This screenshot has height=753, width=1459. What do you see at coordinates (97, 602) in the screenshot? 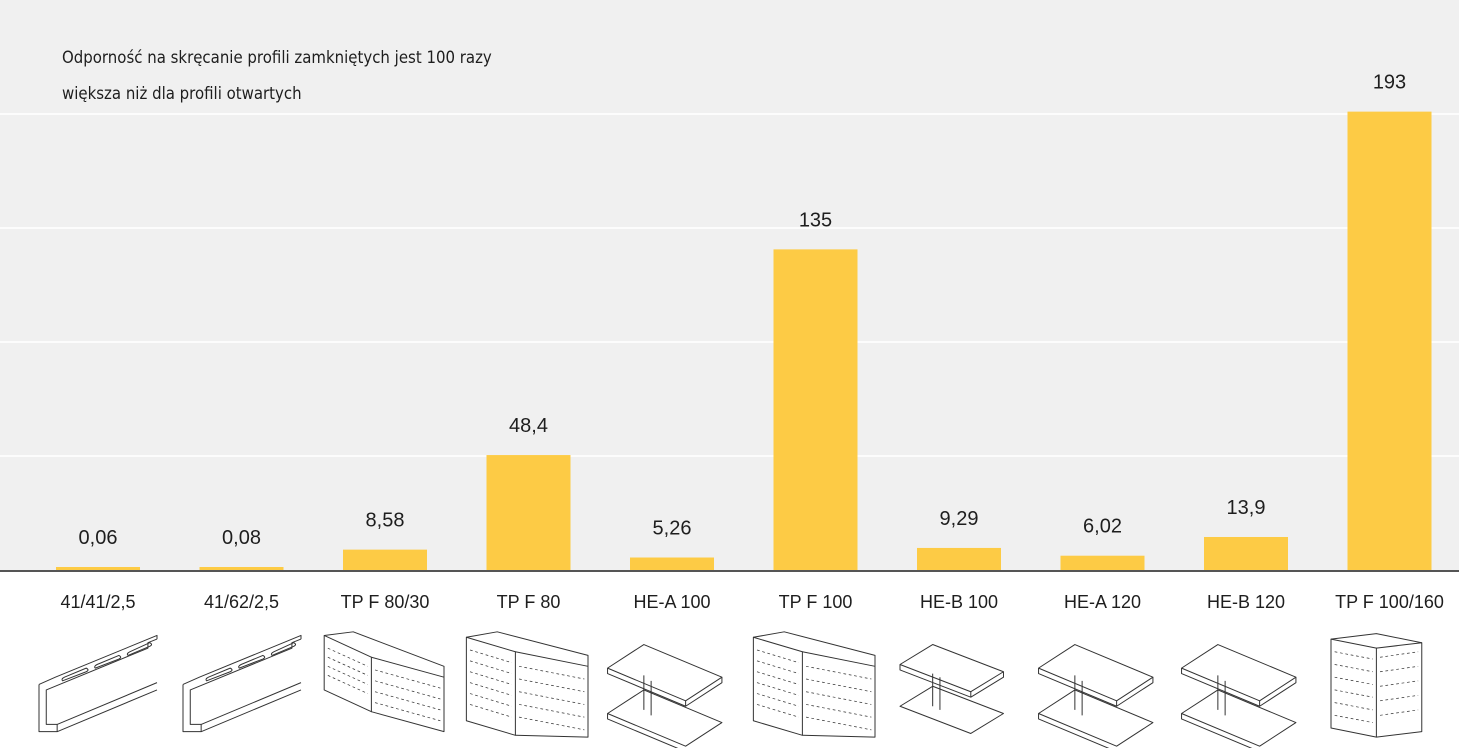
I see `category-label: 41/41/2,5` at bounding box center [97, 602].